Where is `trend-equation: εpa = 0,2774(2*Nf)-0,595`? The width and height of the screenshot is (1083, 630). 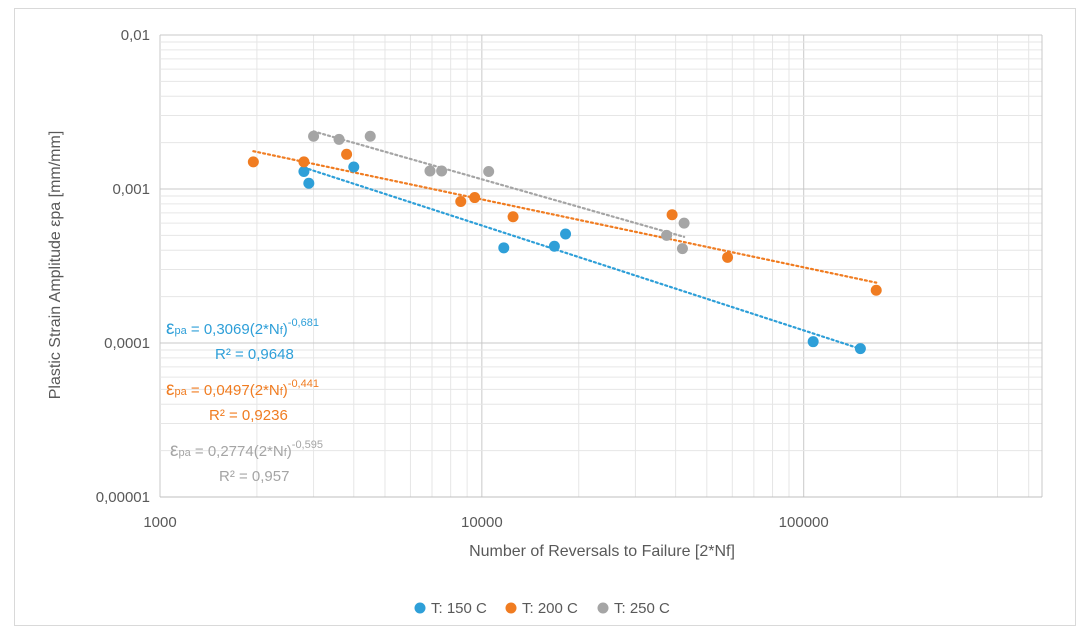
trend-equation: εpa = 0,2774(2*Nf)-0,595 is located at coordinates (246, 450).